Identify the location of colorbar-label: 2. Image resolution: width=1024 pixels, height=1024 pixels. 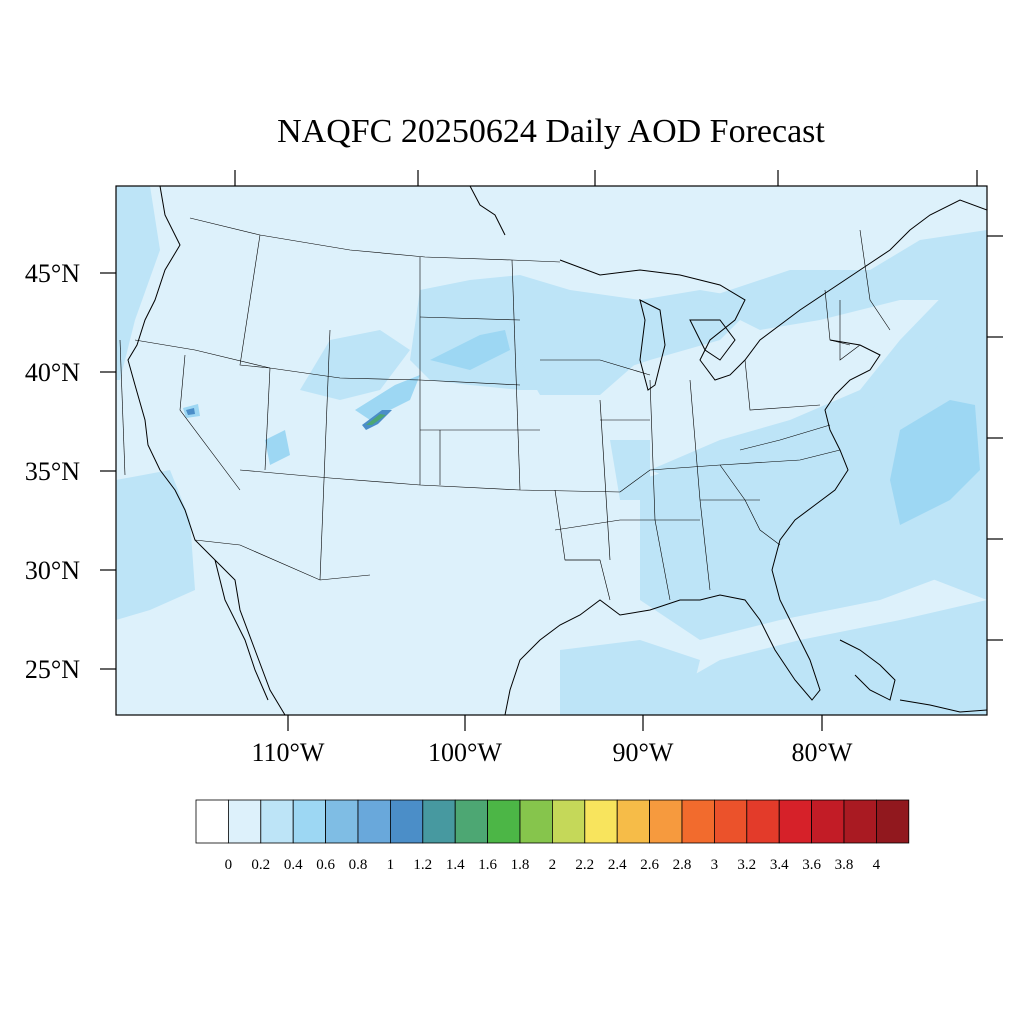
(553, 865).